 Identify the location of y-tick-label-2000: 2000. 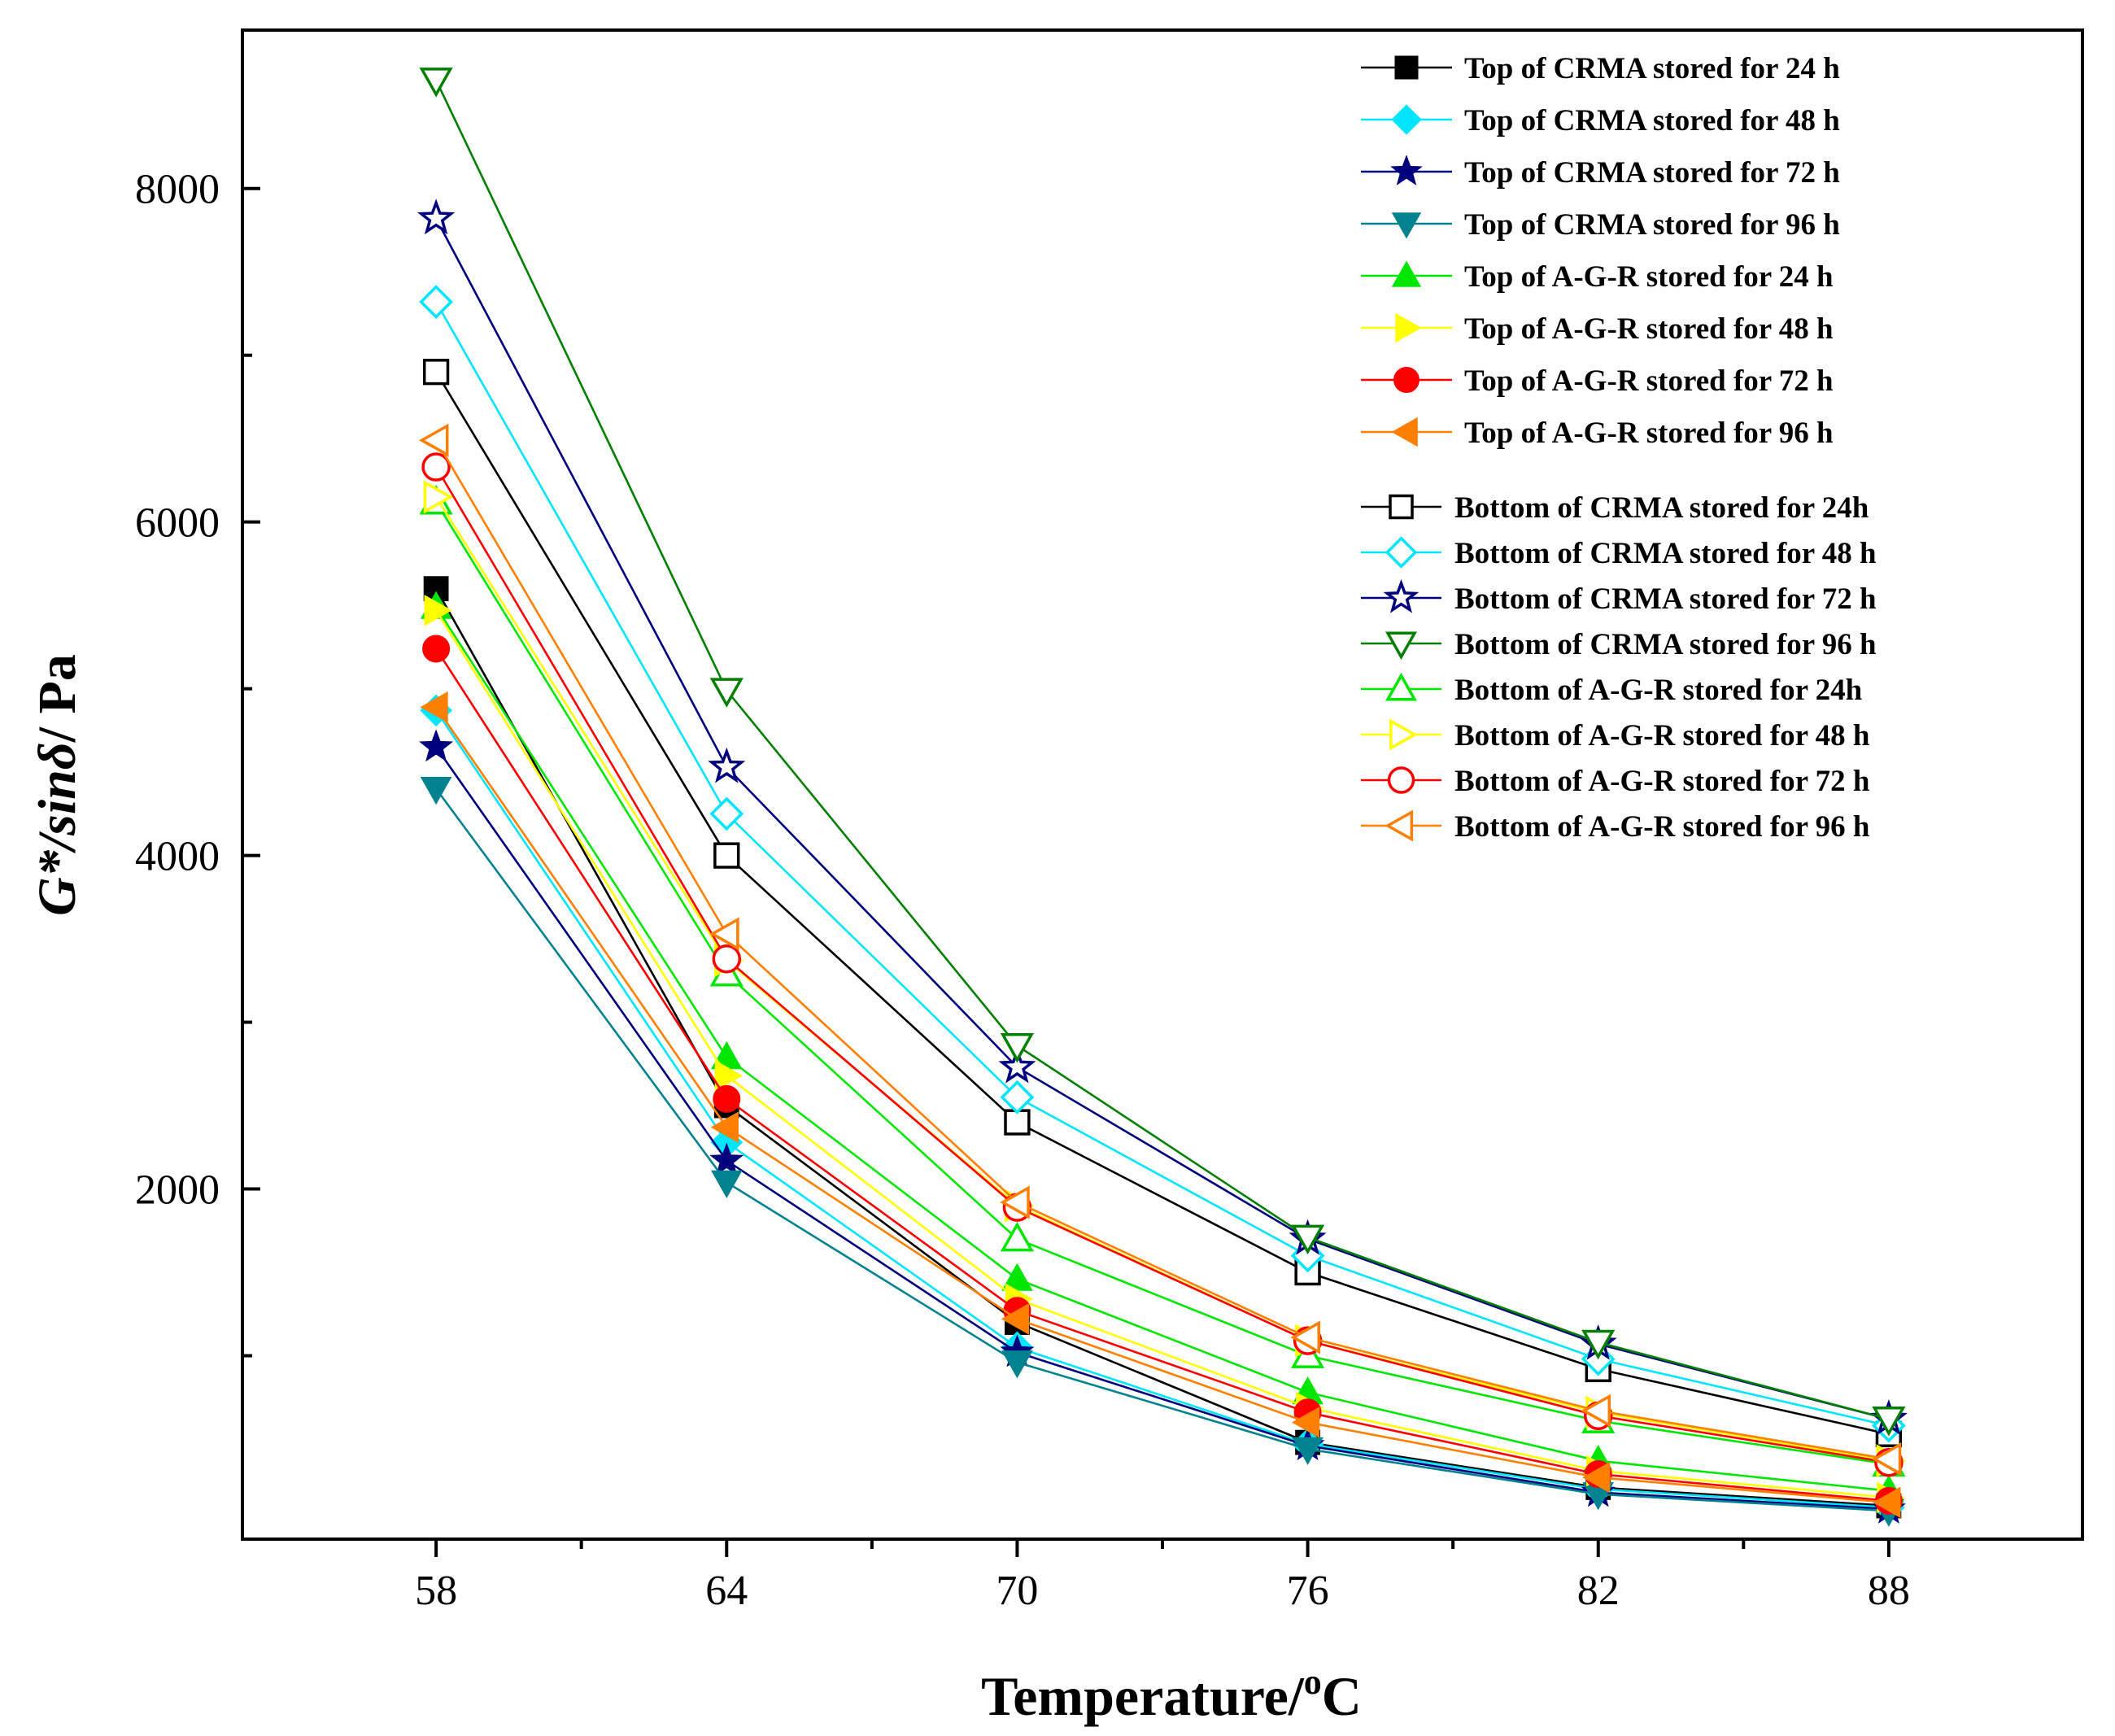
(177, 1190).